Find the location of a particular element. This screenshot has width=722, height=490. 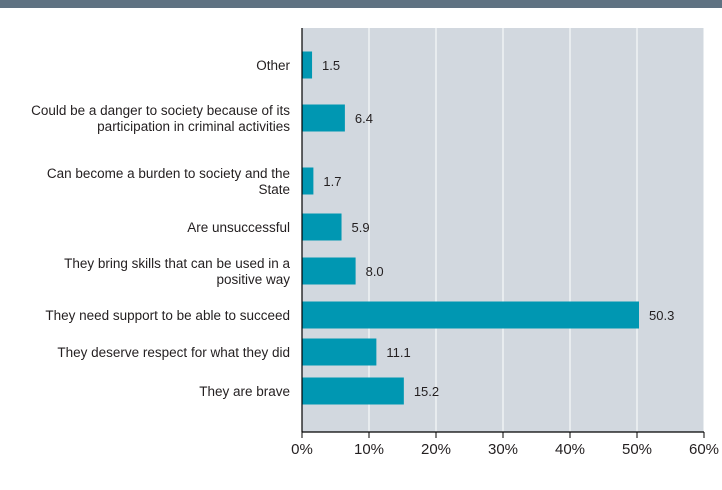

category-label: Are unsuccessful is located at coordinates (238, 227).